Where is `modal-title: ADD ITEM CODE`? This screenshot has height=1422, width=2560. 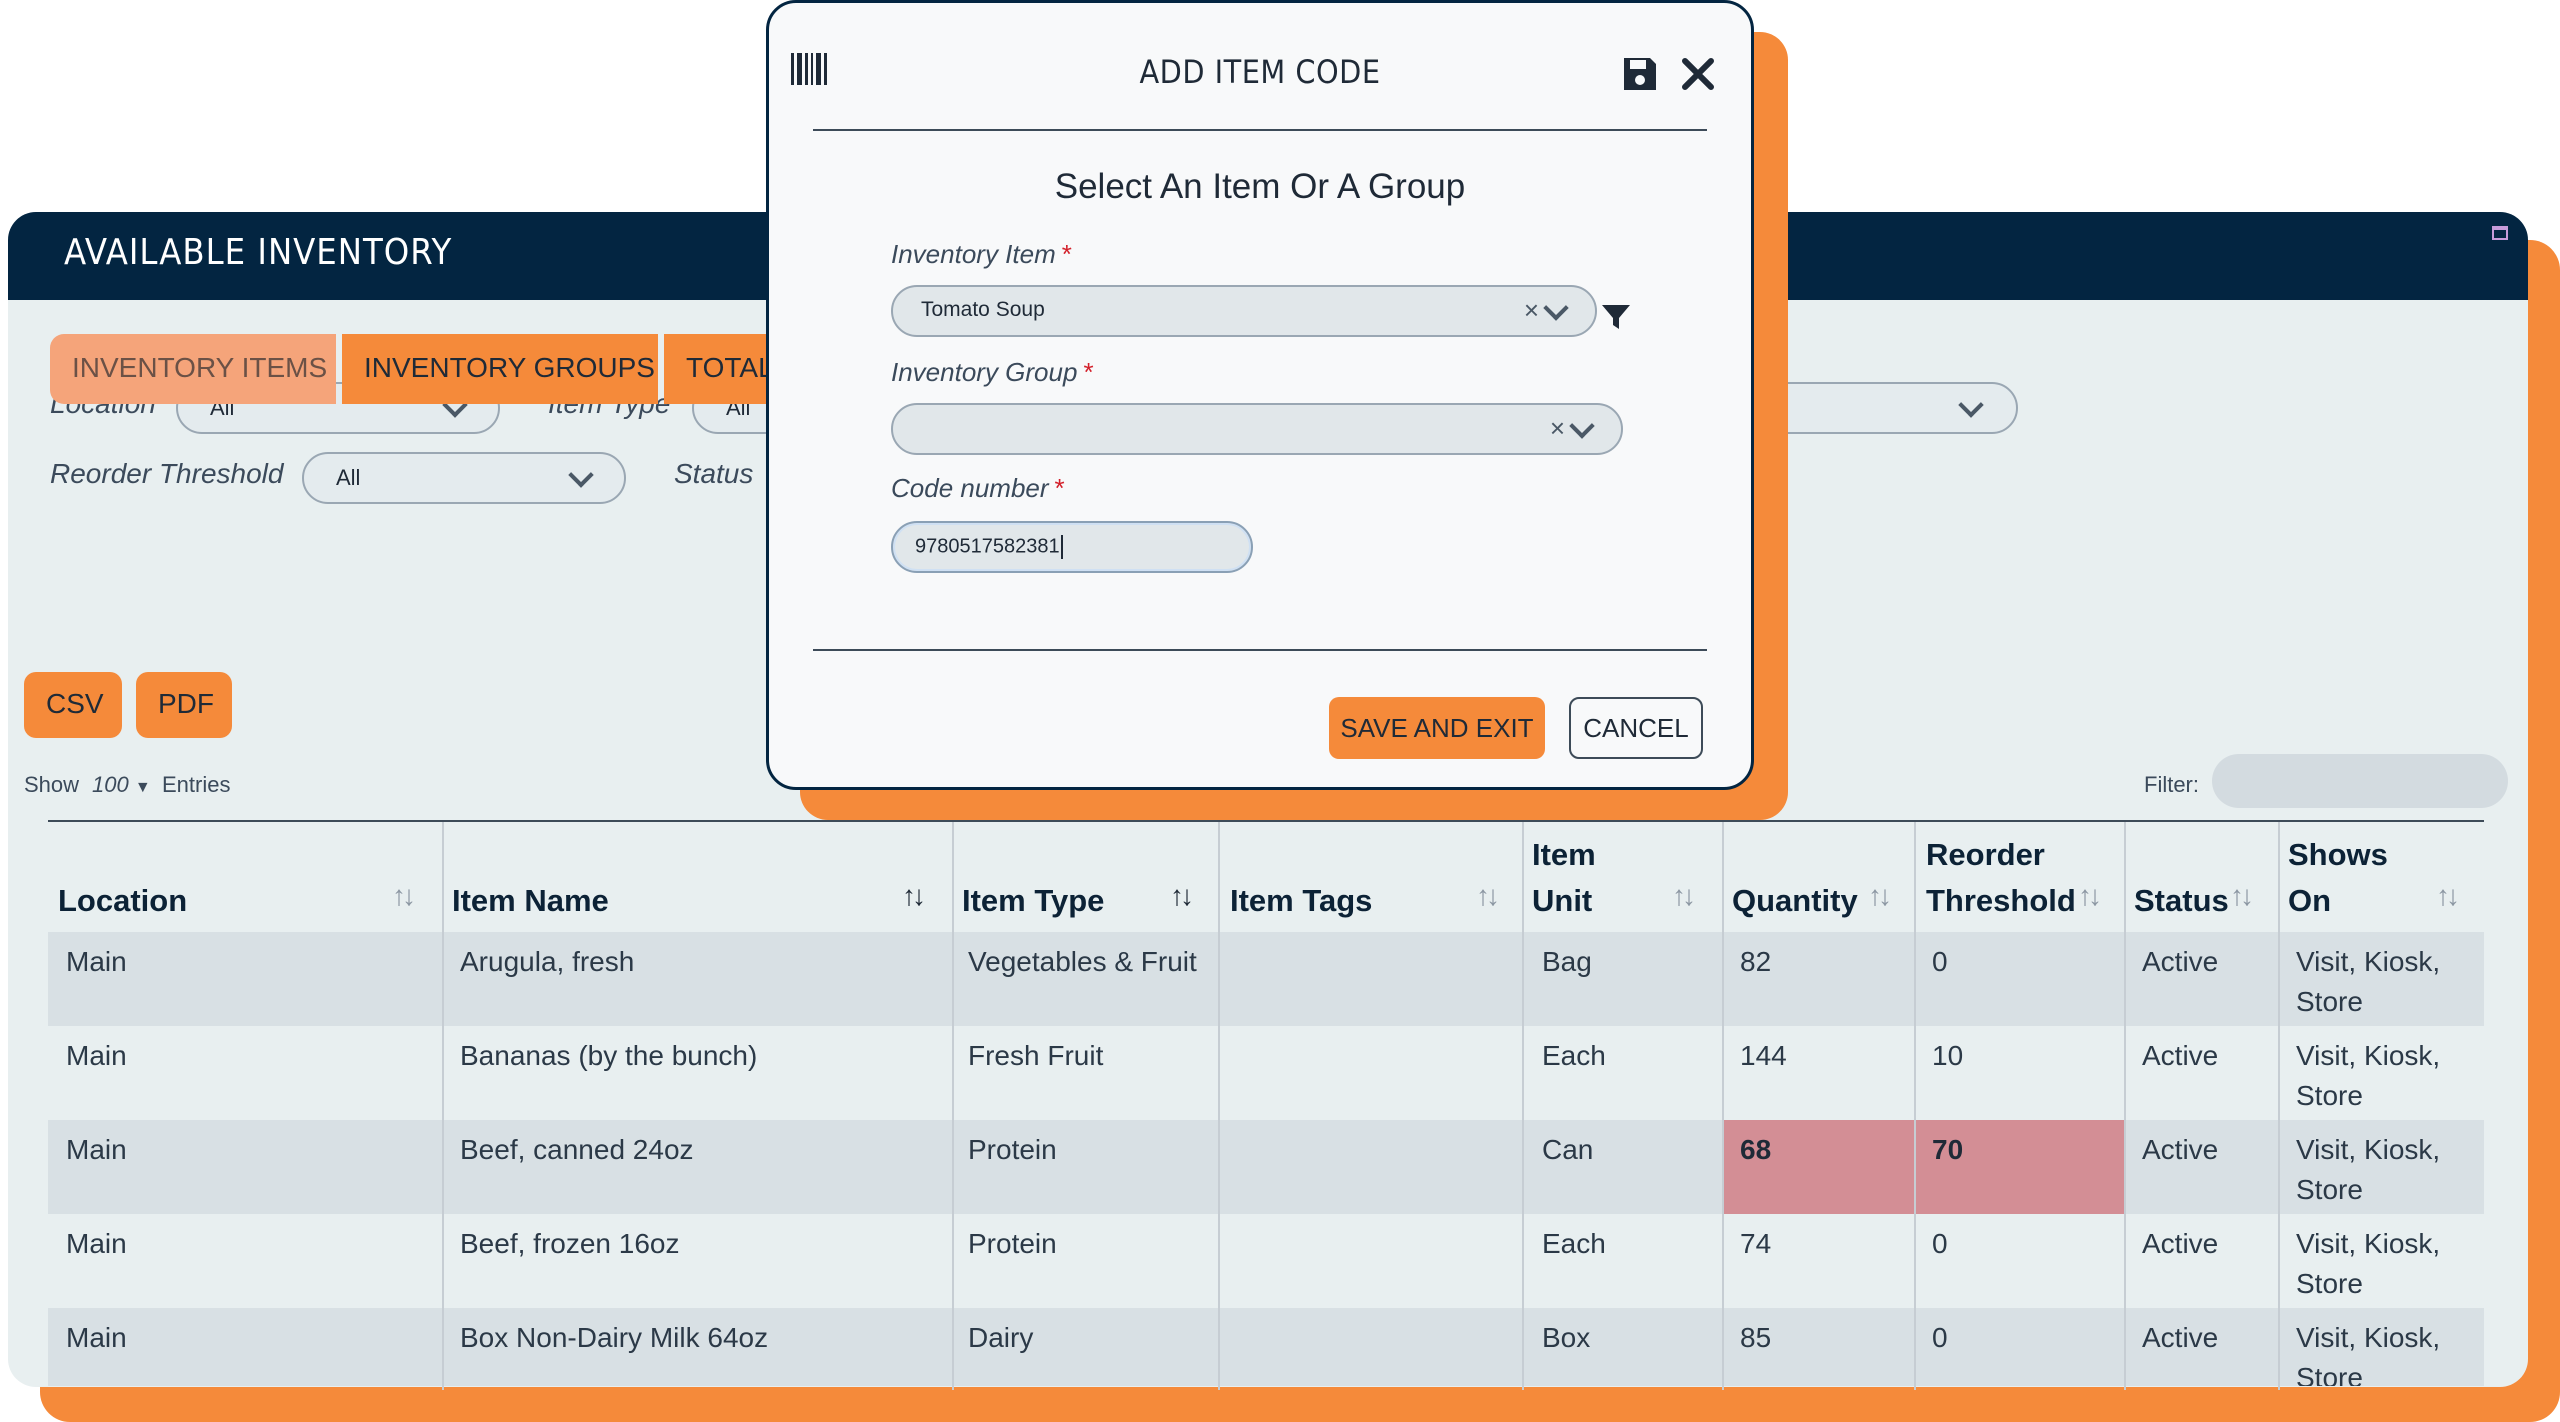
modal-title: ADD ITEM CODE is located at coordinates (1260, 72).